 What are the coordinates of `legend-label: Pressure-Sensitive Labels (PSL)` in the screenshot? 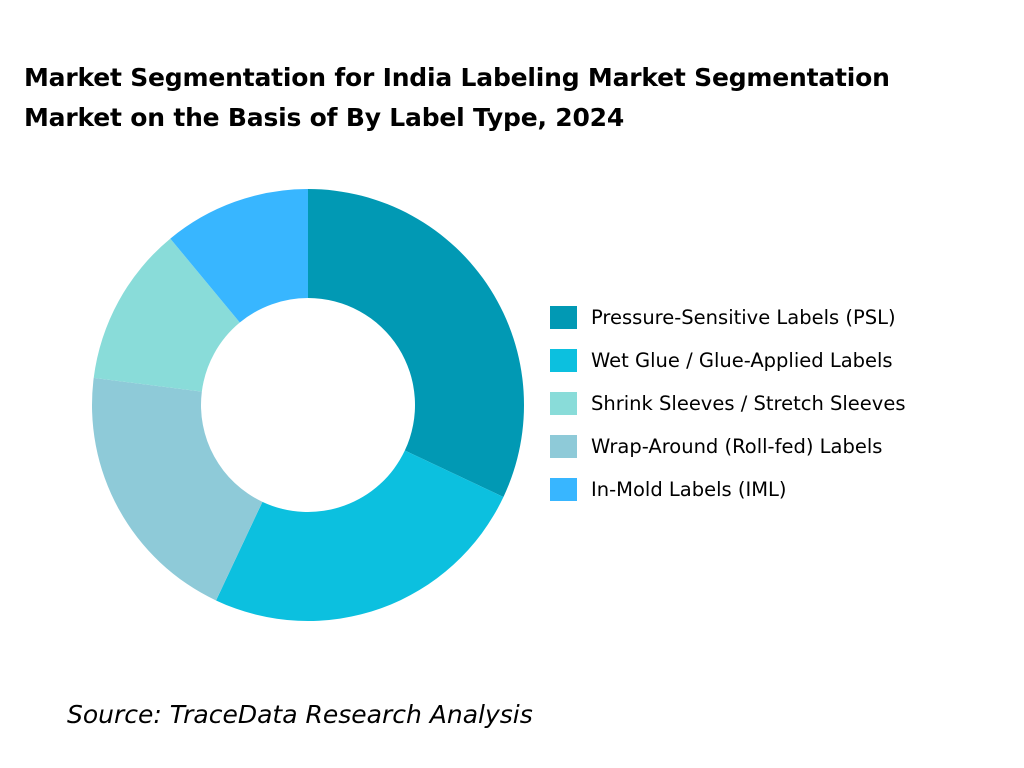 It's located at (743, 317).